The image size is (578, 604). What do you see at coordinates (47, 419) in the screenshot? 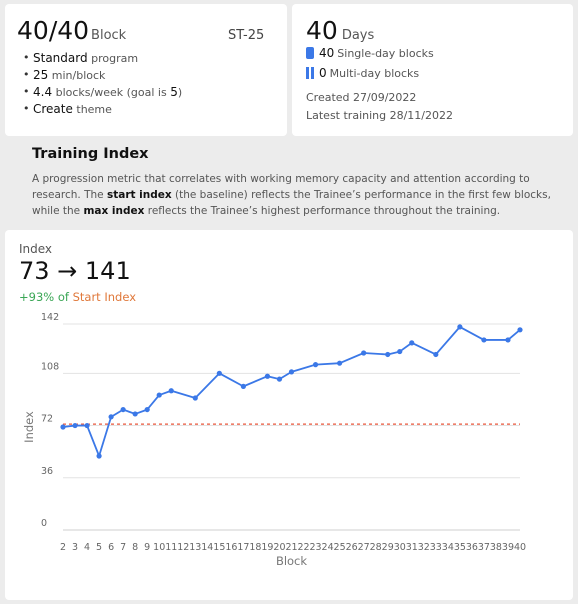
I see `y-tick-label: 72` at bounding box center [47, 419].